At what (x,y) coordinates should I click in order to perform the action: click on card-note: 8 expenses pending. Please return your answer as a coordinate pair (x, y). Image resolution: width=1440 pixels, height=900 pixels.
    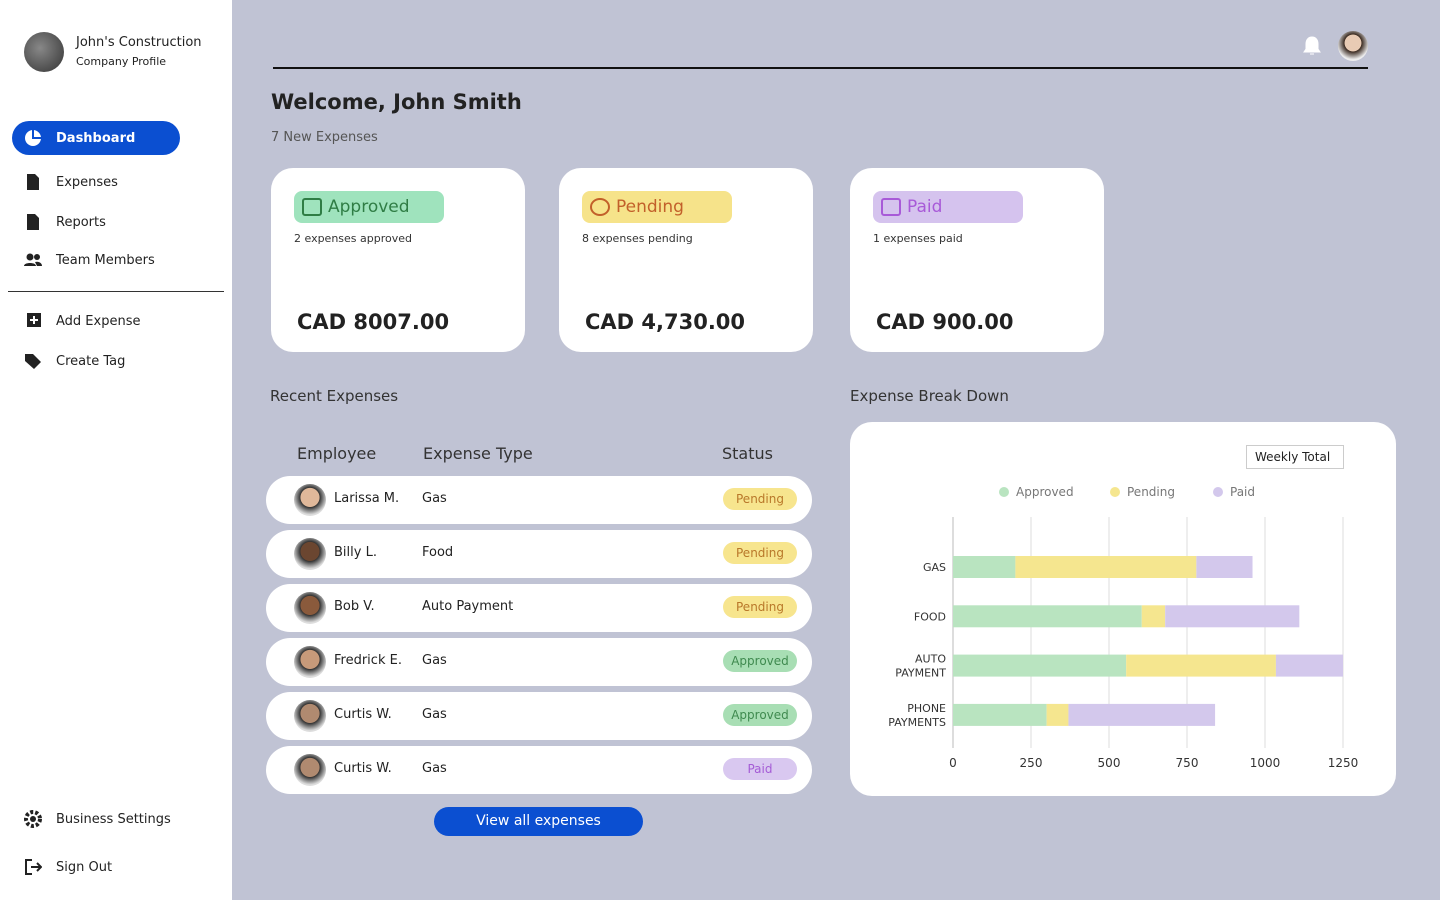
    Looking at the image, I should click on (637, 238).